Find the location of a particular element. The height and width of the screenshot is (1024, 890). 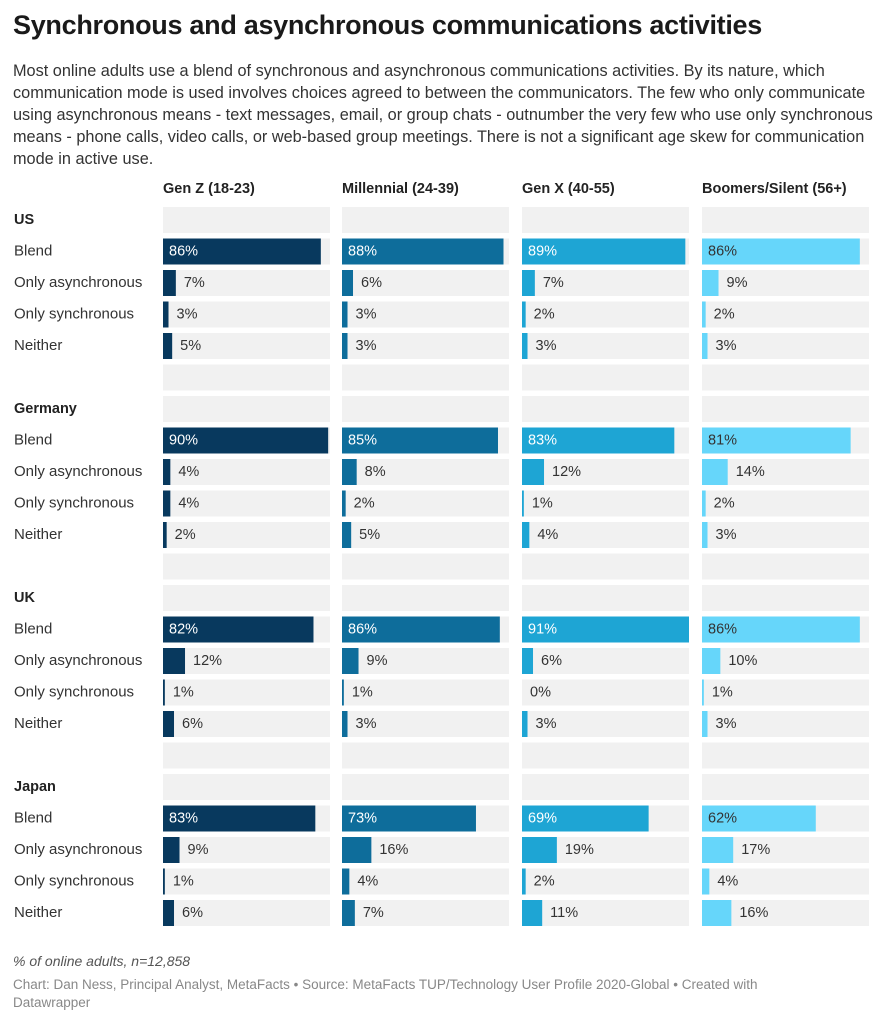

footer-note: % of online adults, n=12,858 is located at coordinates (102, 961).